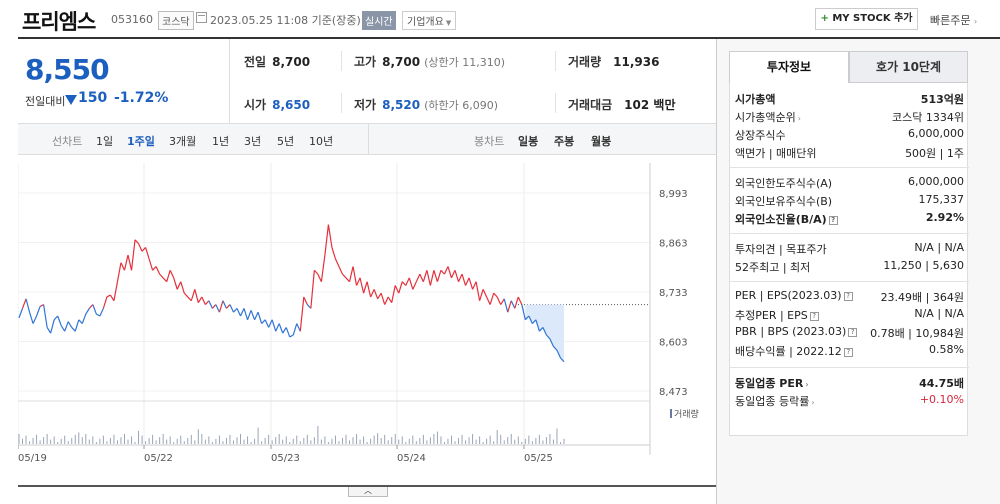  What do you see at coordinates (849, 401) in the screenshot?
I see `info-row: 동일업종 등락률 › +0.10%` at bounding box center [849, 401].